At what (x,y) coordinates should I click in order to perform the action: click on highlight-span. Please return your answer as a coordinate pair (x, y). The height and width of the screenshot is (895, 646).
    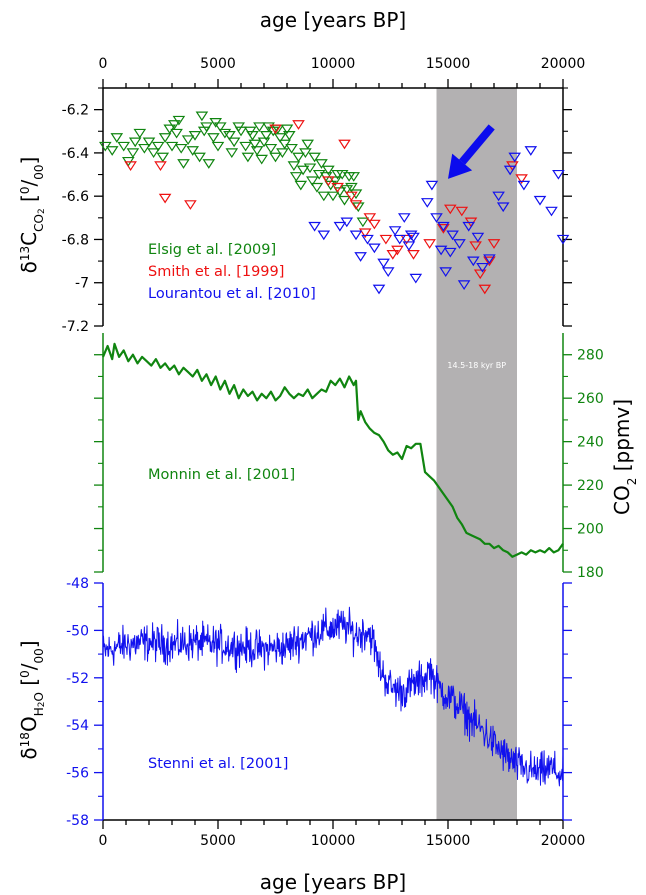
    Looking at the image, I should click on (476, 454).